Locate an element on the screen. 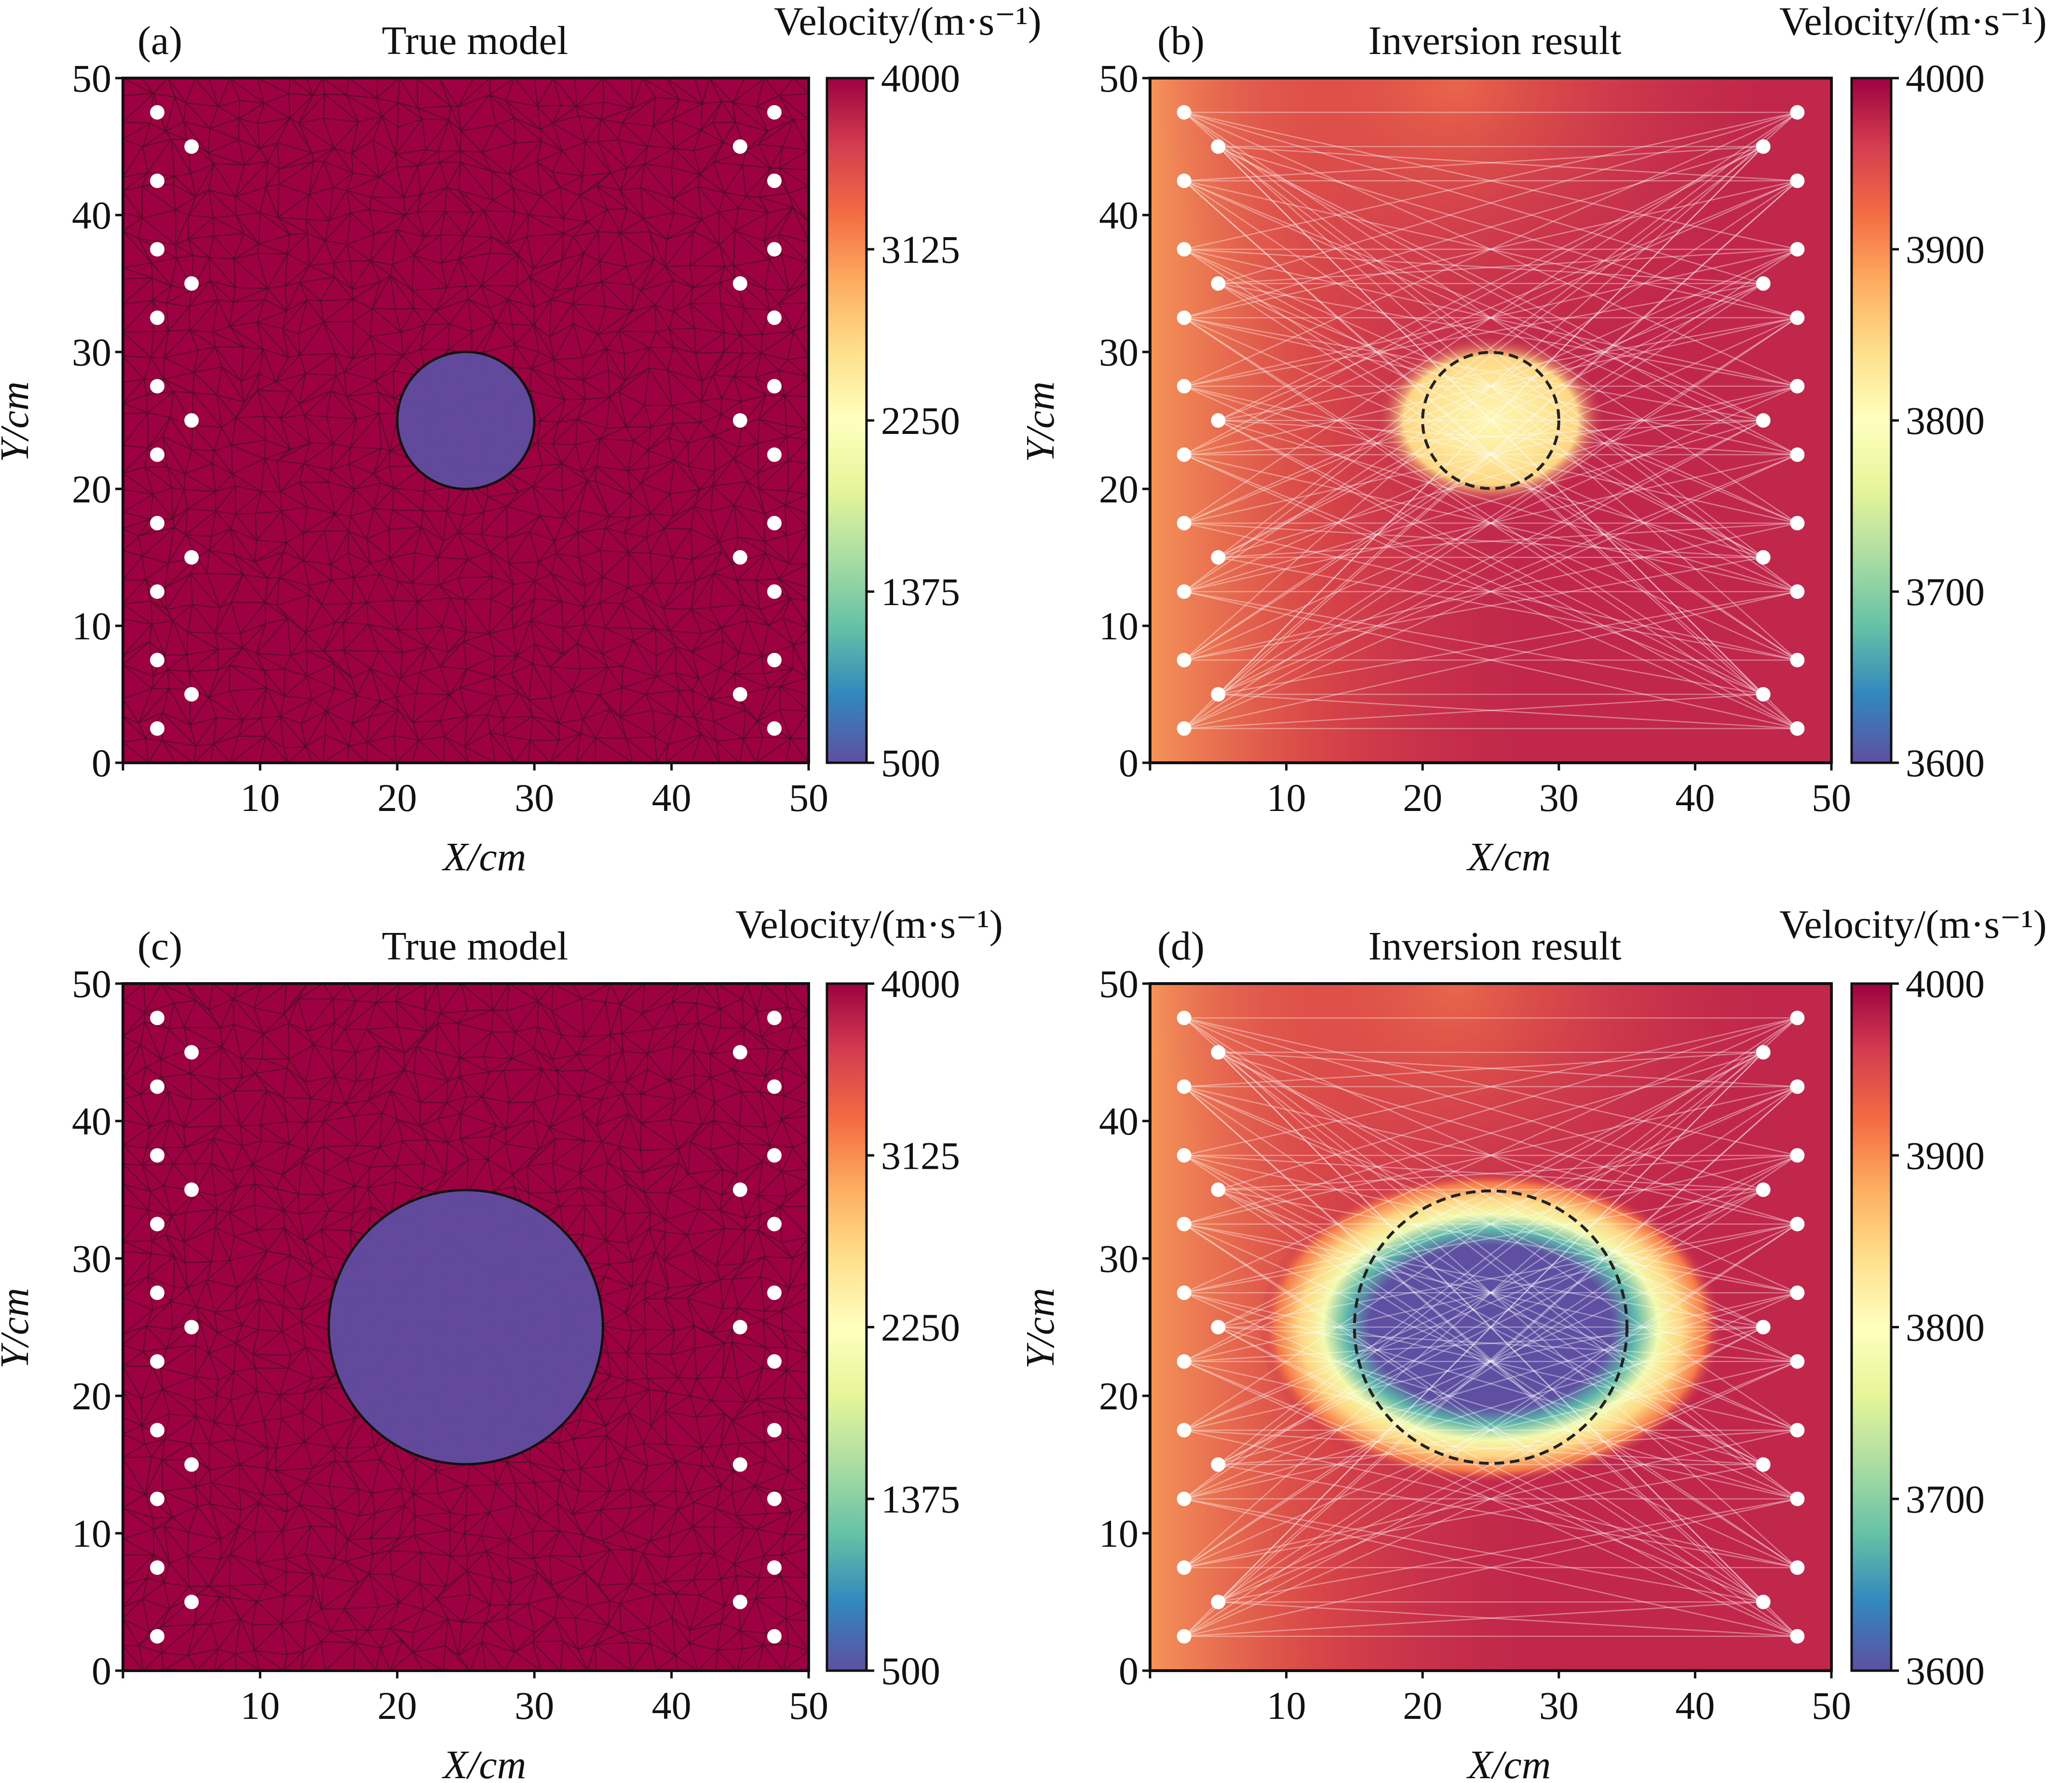 Image resolution: width=2072 pixels, height=1783 pixels. colorbar-title: Velocity/(m·s⁻¹) is located at coordinates (1913, 22).